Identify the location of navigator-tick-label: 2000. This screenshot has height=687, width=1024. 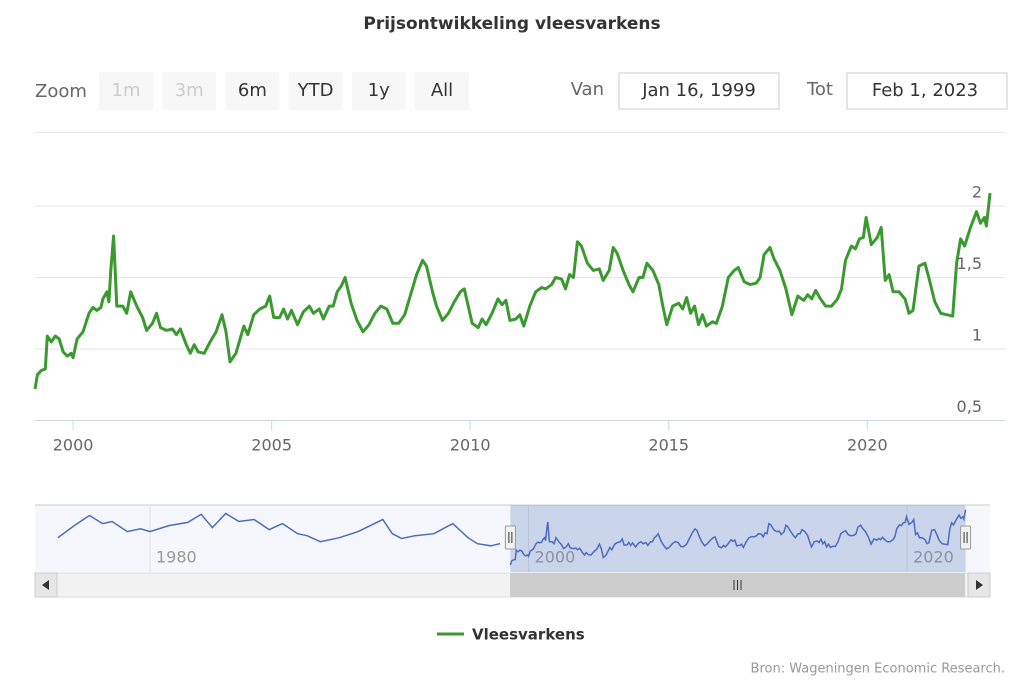
(555, 557).